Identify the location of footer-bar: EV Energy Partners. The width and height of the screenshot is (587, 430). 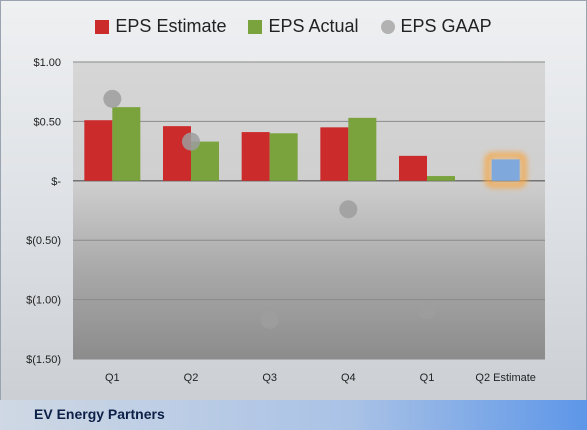
(293, 415).